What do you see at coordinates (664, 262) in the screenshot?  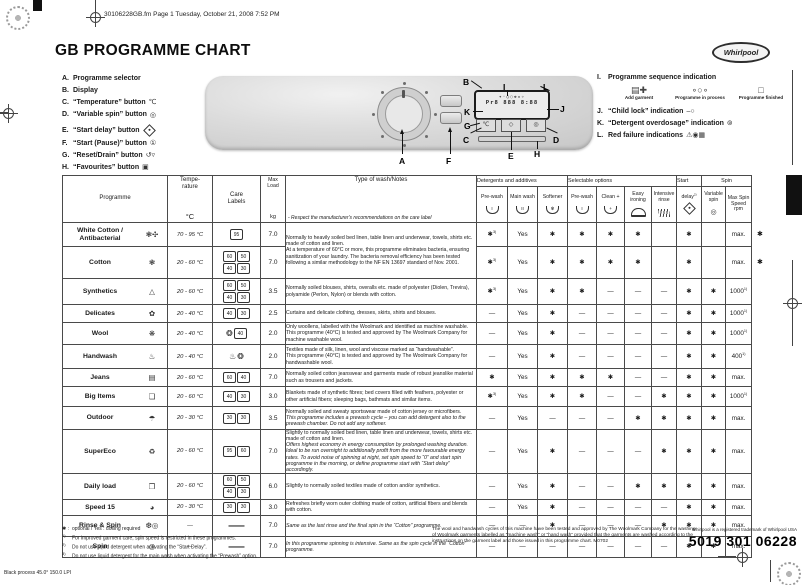 I see `option-value-cell` at bounding box center [664, 262].